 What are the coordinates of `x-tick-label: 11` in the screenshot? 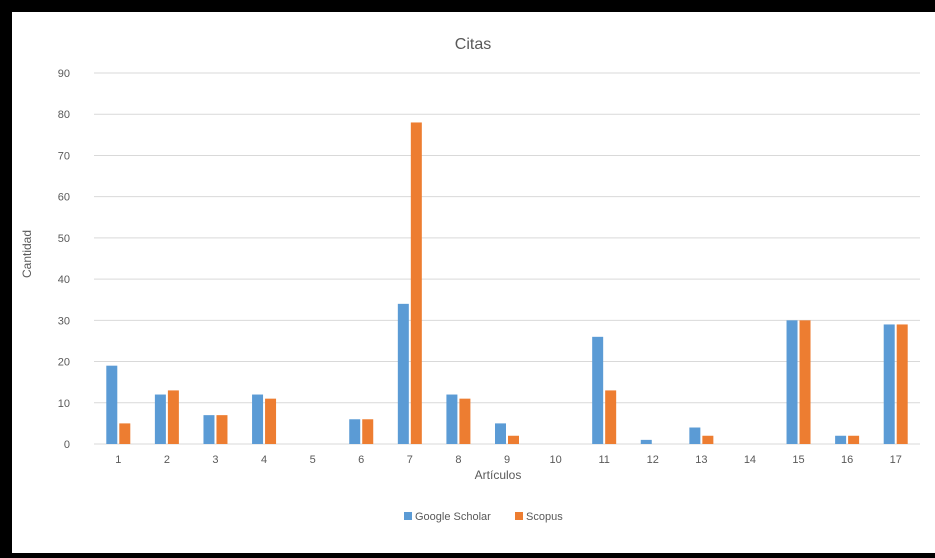 It's located at (603, 460).